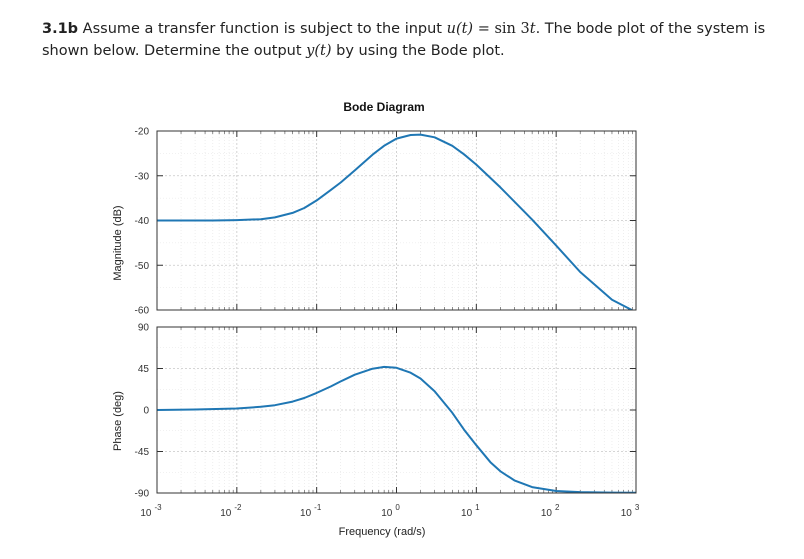 The image size is (804, 559). I want to click on x-tick-label: 10⁻³, so click(151, 511).